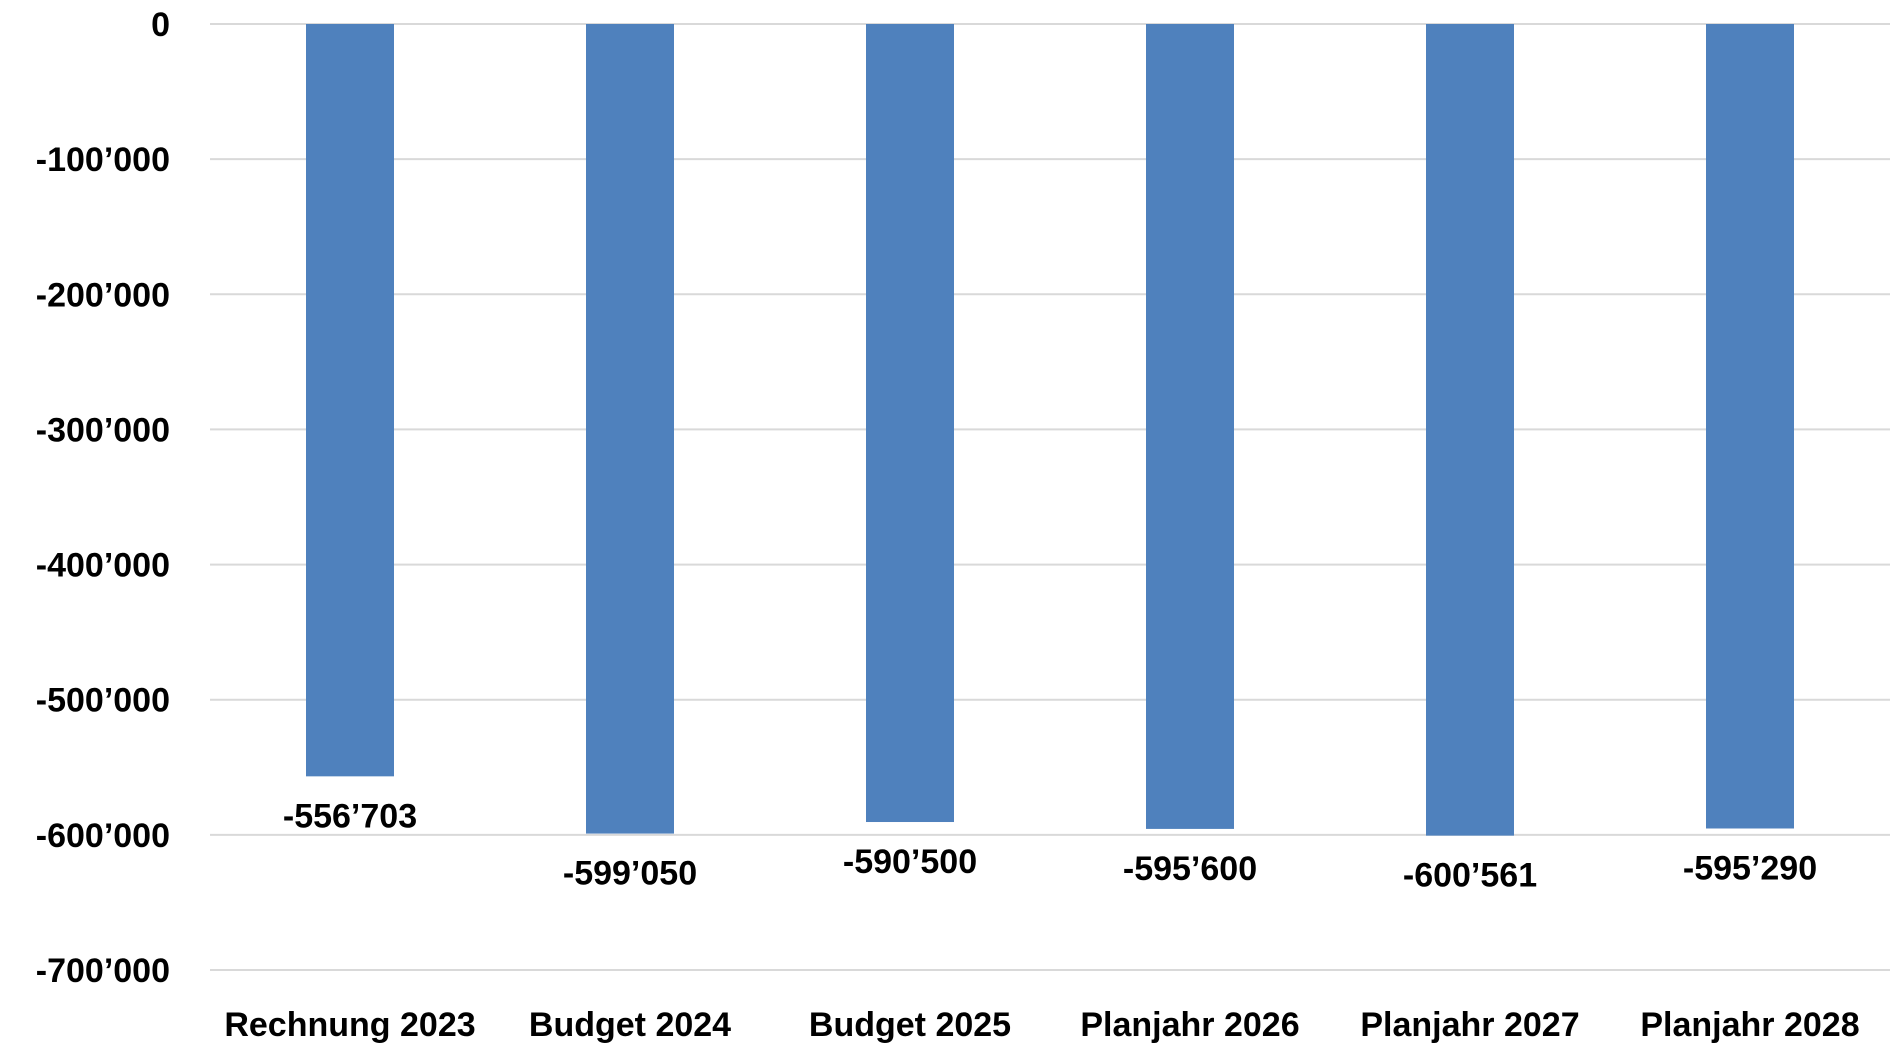  What do you see at coordinates (103, 836) in the screenshot?
I see `y-tick-label: -600’000` at bounding box center [103, 836].